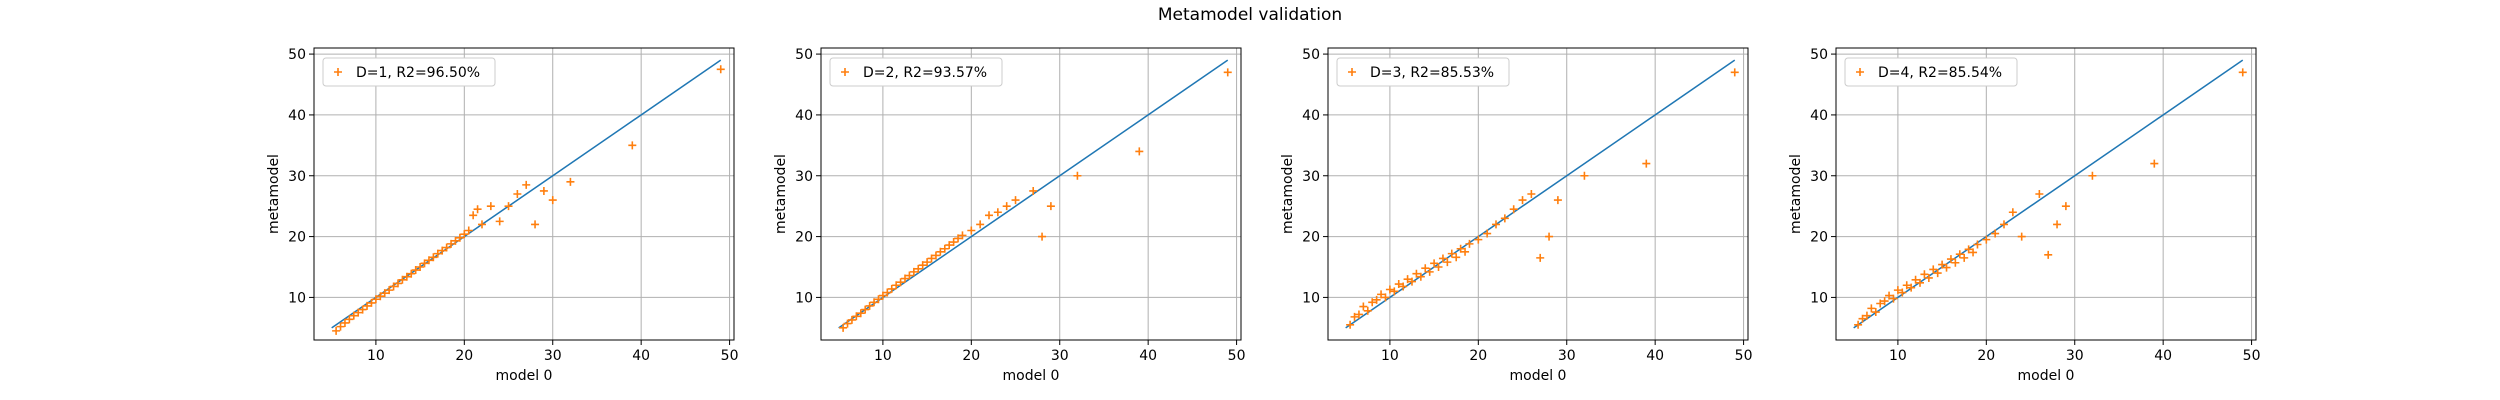 The height and width of the screenshot is (400, 2500). I want to click on legend: D=2, R2=93.57%, so click(916, 72).